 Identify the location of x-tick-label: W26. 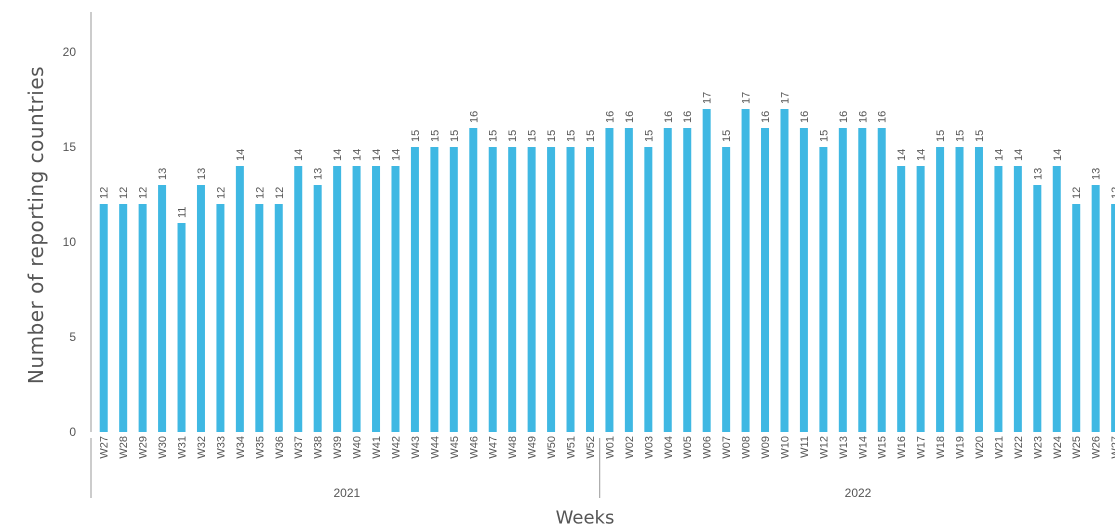
(1097, 447).